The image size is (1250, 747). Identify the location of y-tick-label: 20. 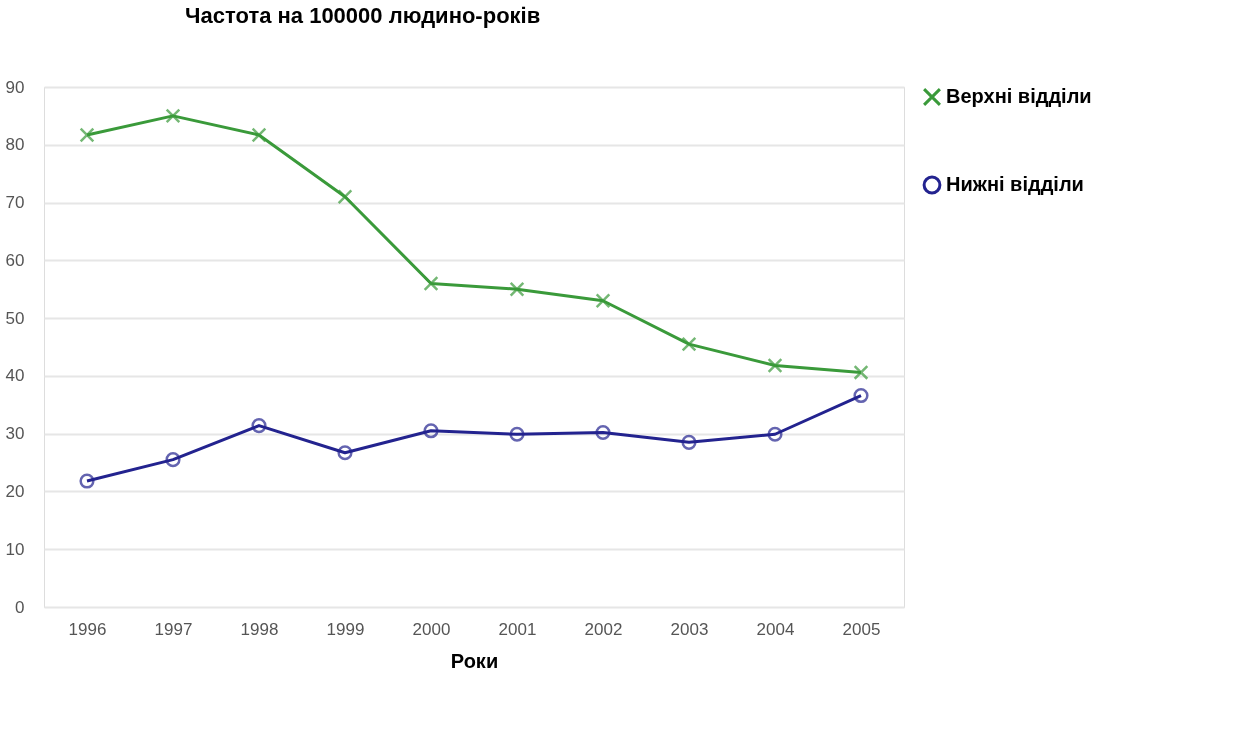
(15, 491).